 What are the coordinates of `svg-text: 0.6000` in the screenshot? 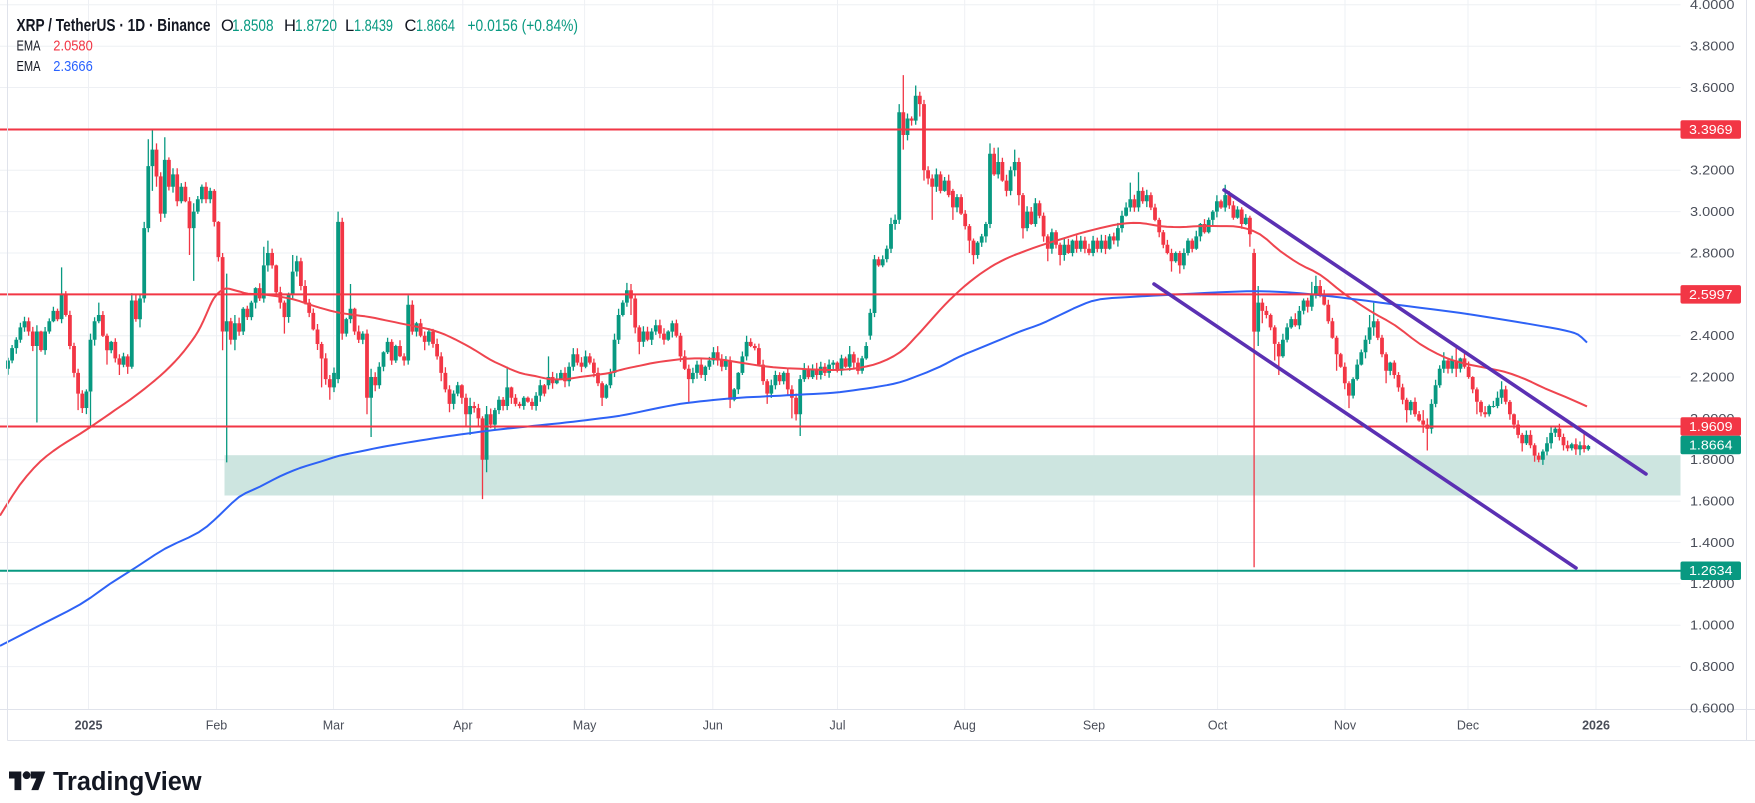 It's located at (1712, 708).